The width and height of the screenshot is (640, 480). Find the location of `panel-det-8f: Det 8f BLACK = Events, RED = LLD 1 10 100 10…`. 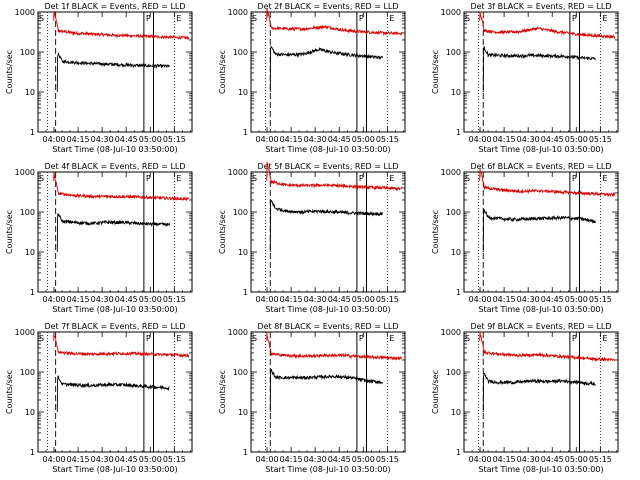

panel-det-8f: Det 8f BLACK = Events, RED = LLD 1 10 100 10… is located at coordinates (312, 398).